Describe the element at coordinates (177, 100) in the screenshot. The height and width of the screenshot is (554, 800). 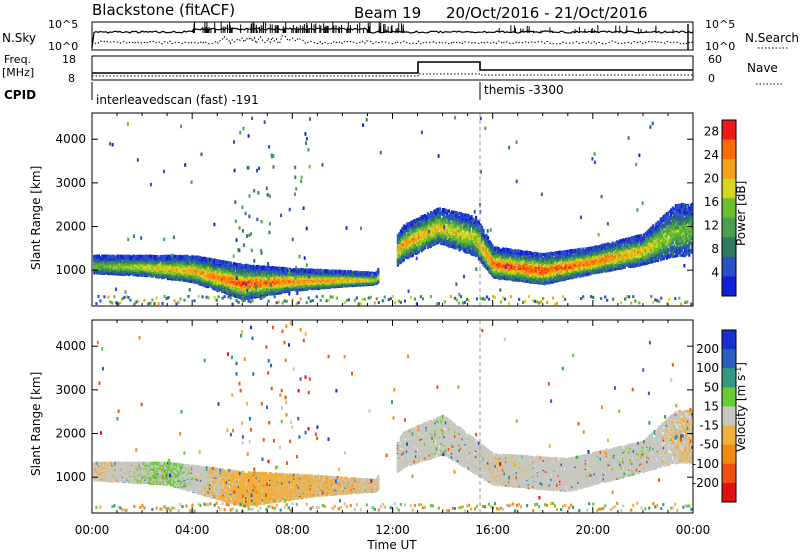
I see `cpid-segment-1: interleavedscan (fast) -191` at that location.